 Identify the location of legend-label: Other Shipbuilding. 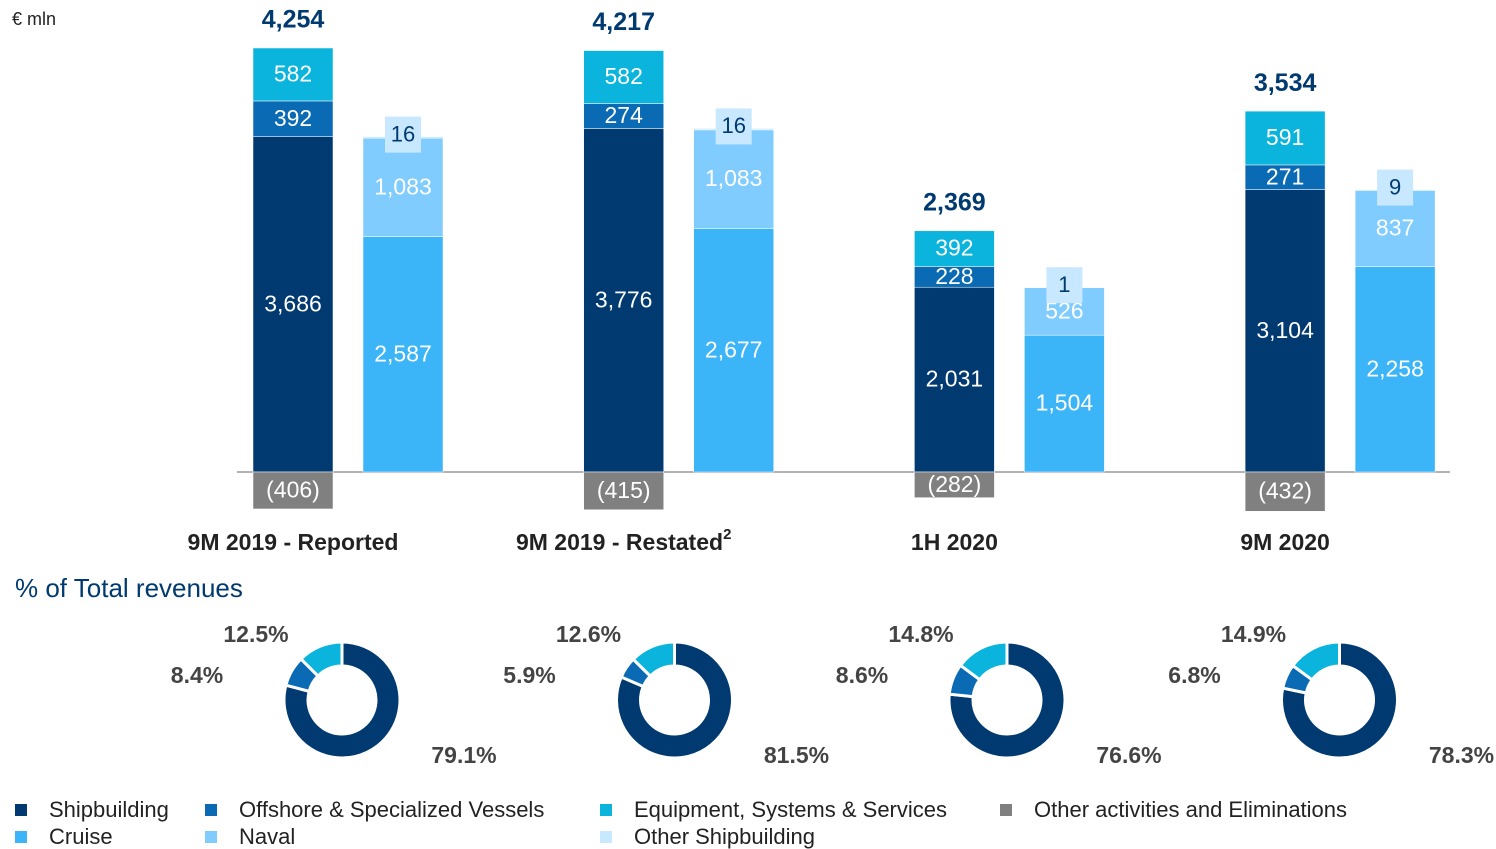
(724, 836).